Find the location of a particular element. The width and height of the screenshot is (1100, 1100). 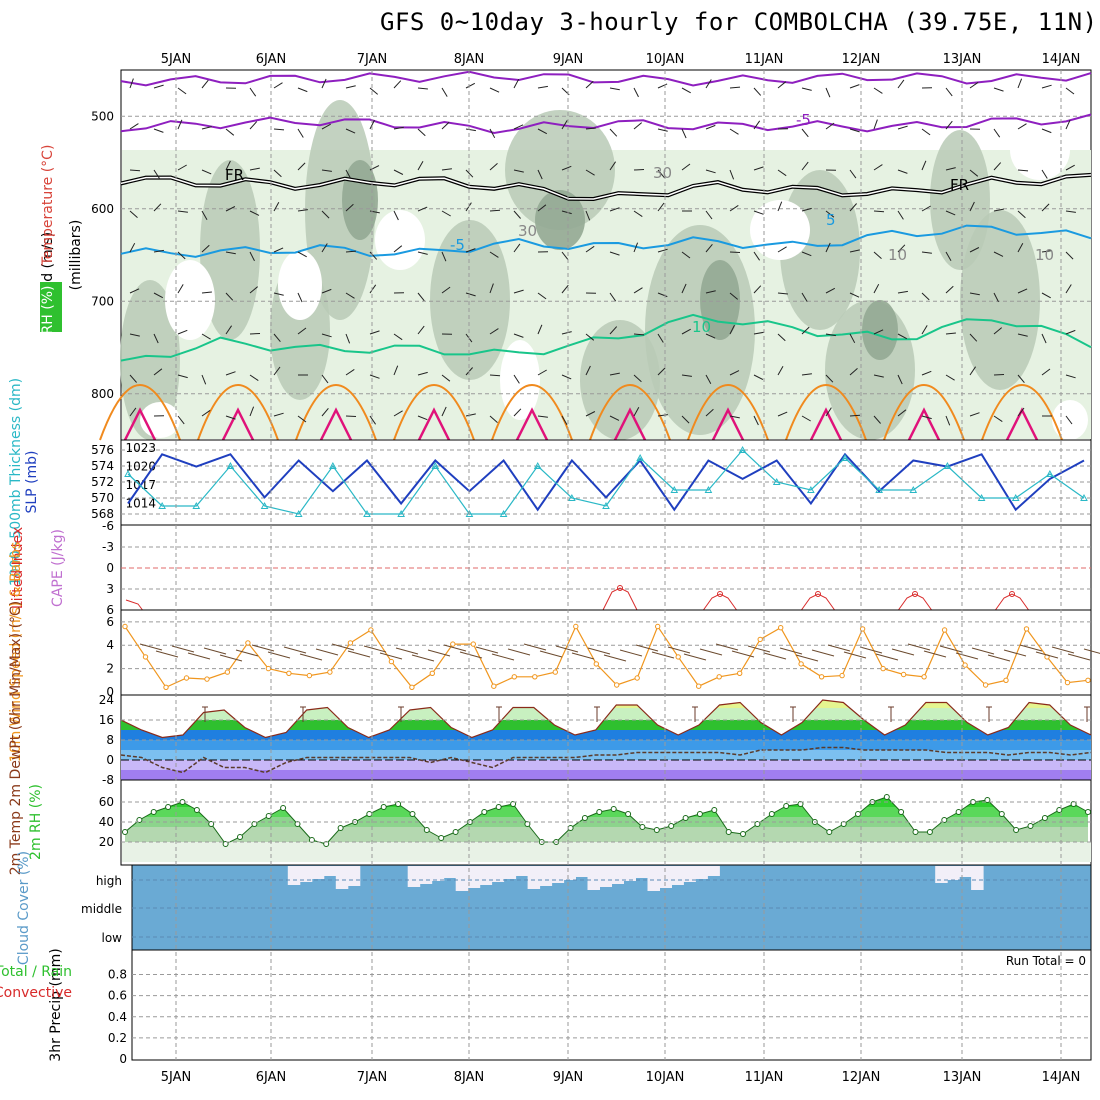

lifted-marker is located at coordinates (818, 594).